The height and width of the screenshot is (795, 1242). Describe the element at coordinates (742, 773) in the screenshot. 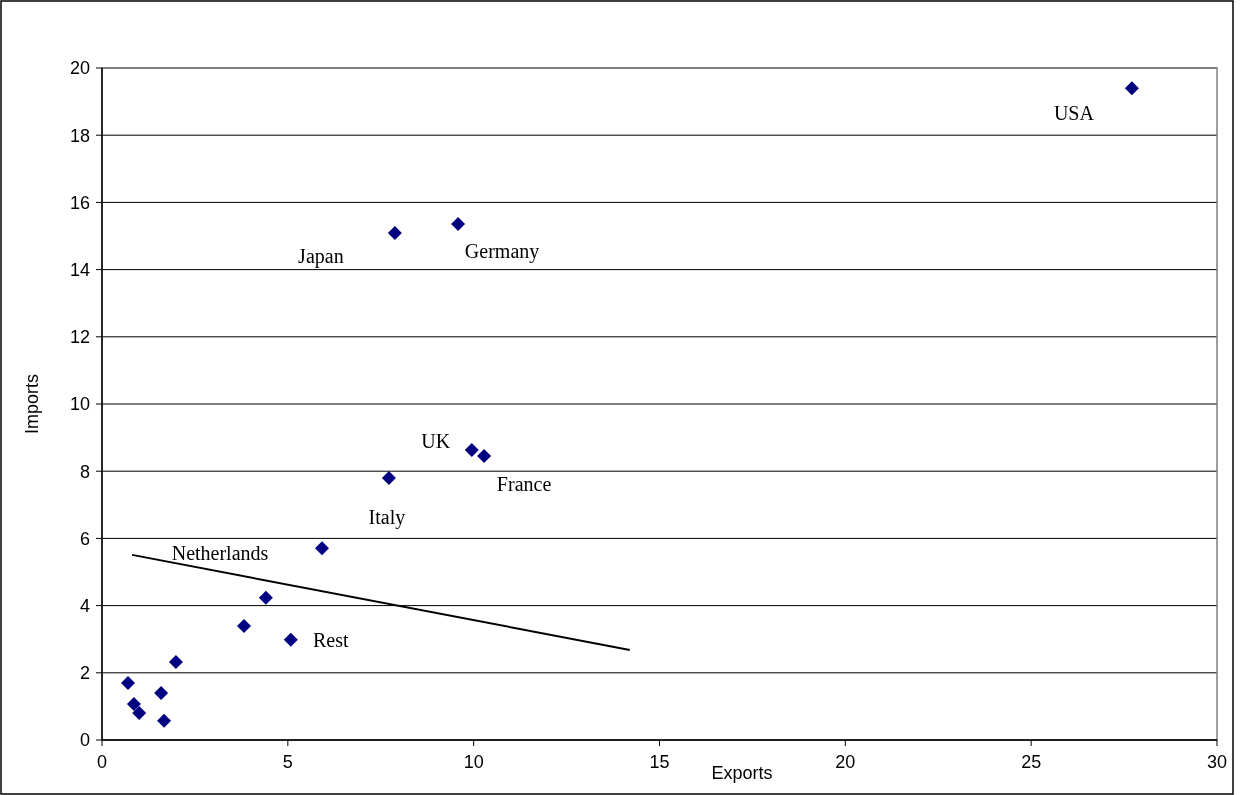

I see `x-axis-title: Exports` at that location.